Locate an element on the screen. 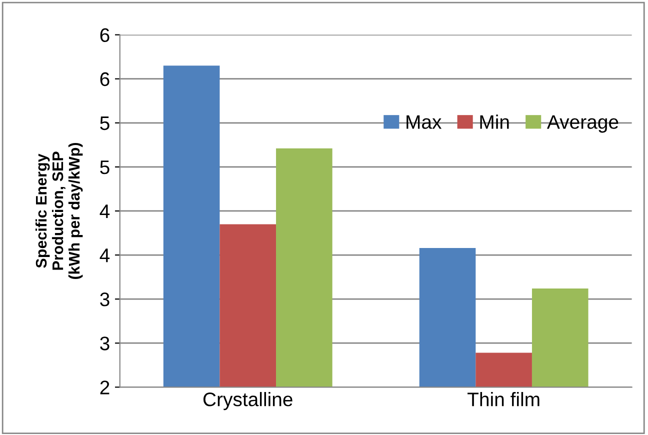 This screenshot has height=435, width=648. y-tick-label: 2 is located at coordinates (105, 387).